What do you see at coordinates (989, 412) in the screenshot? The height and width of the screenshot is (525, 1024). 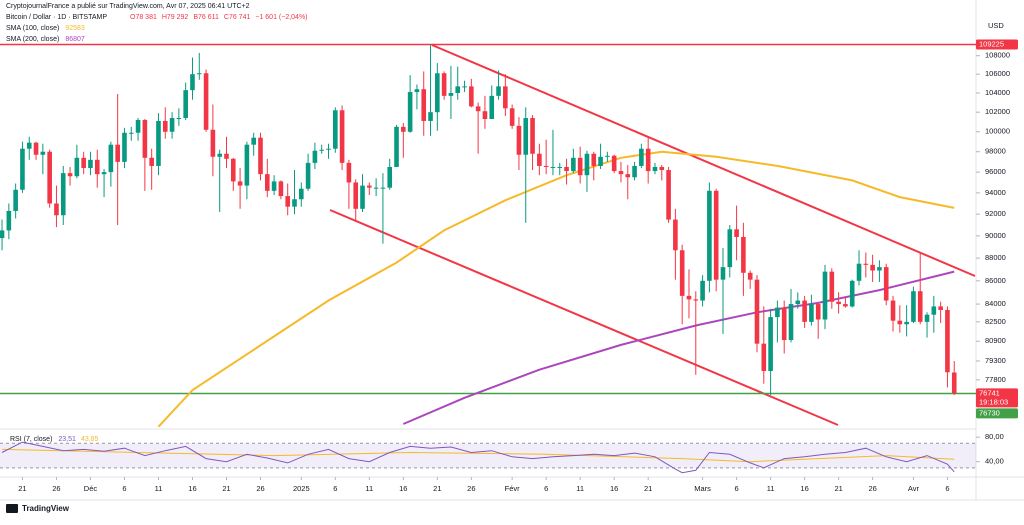 I see `level-price: 76730` at bounding box center [989, 412].